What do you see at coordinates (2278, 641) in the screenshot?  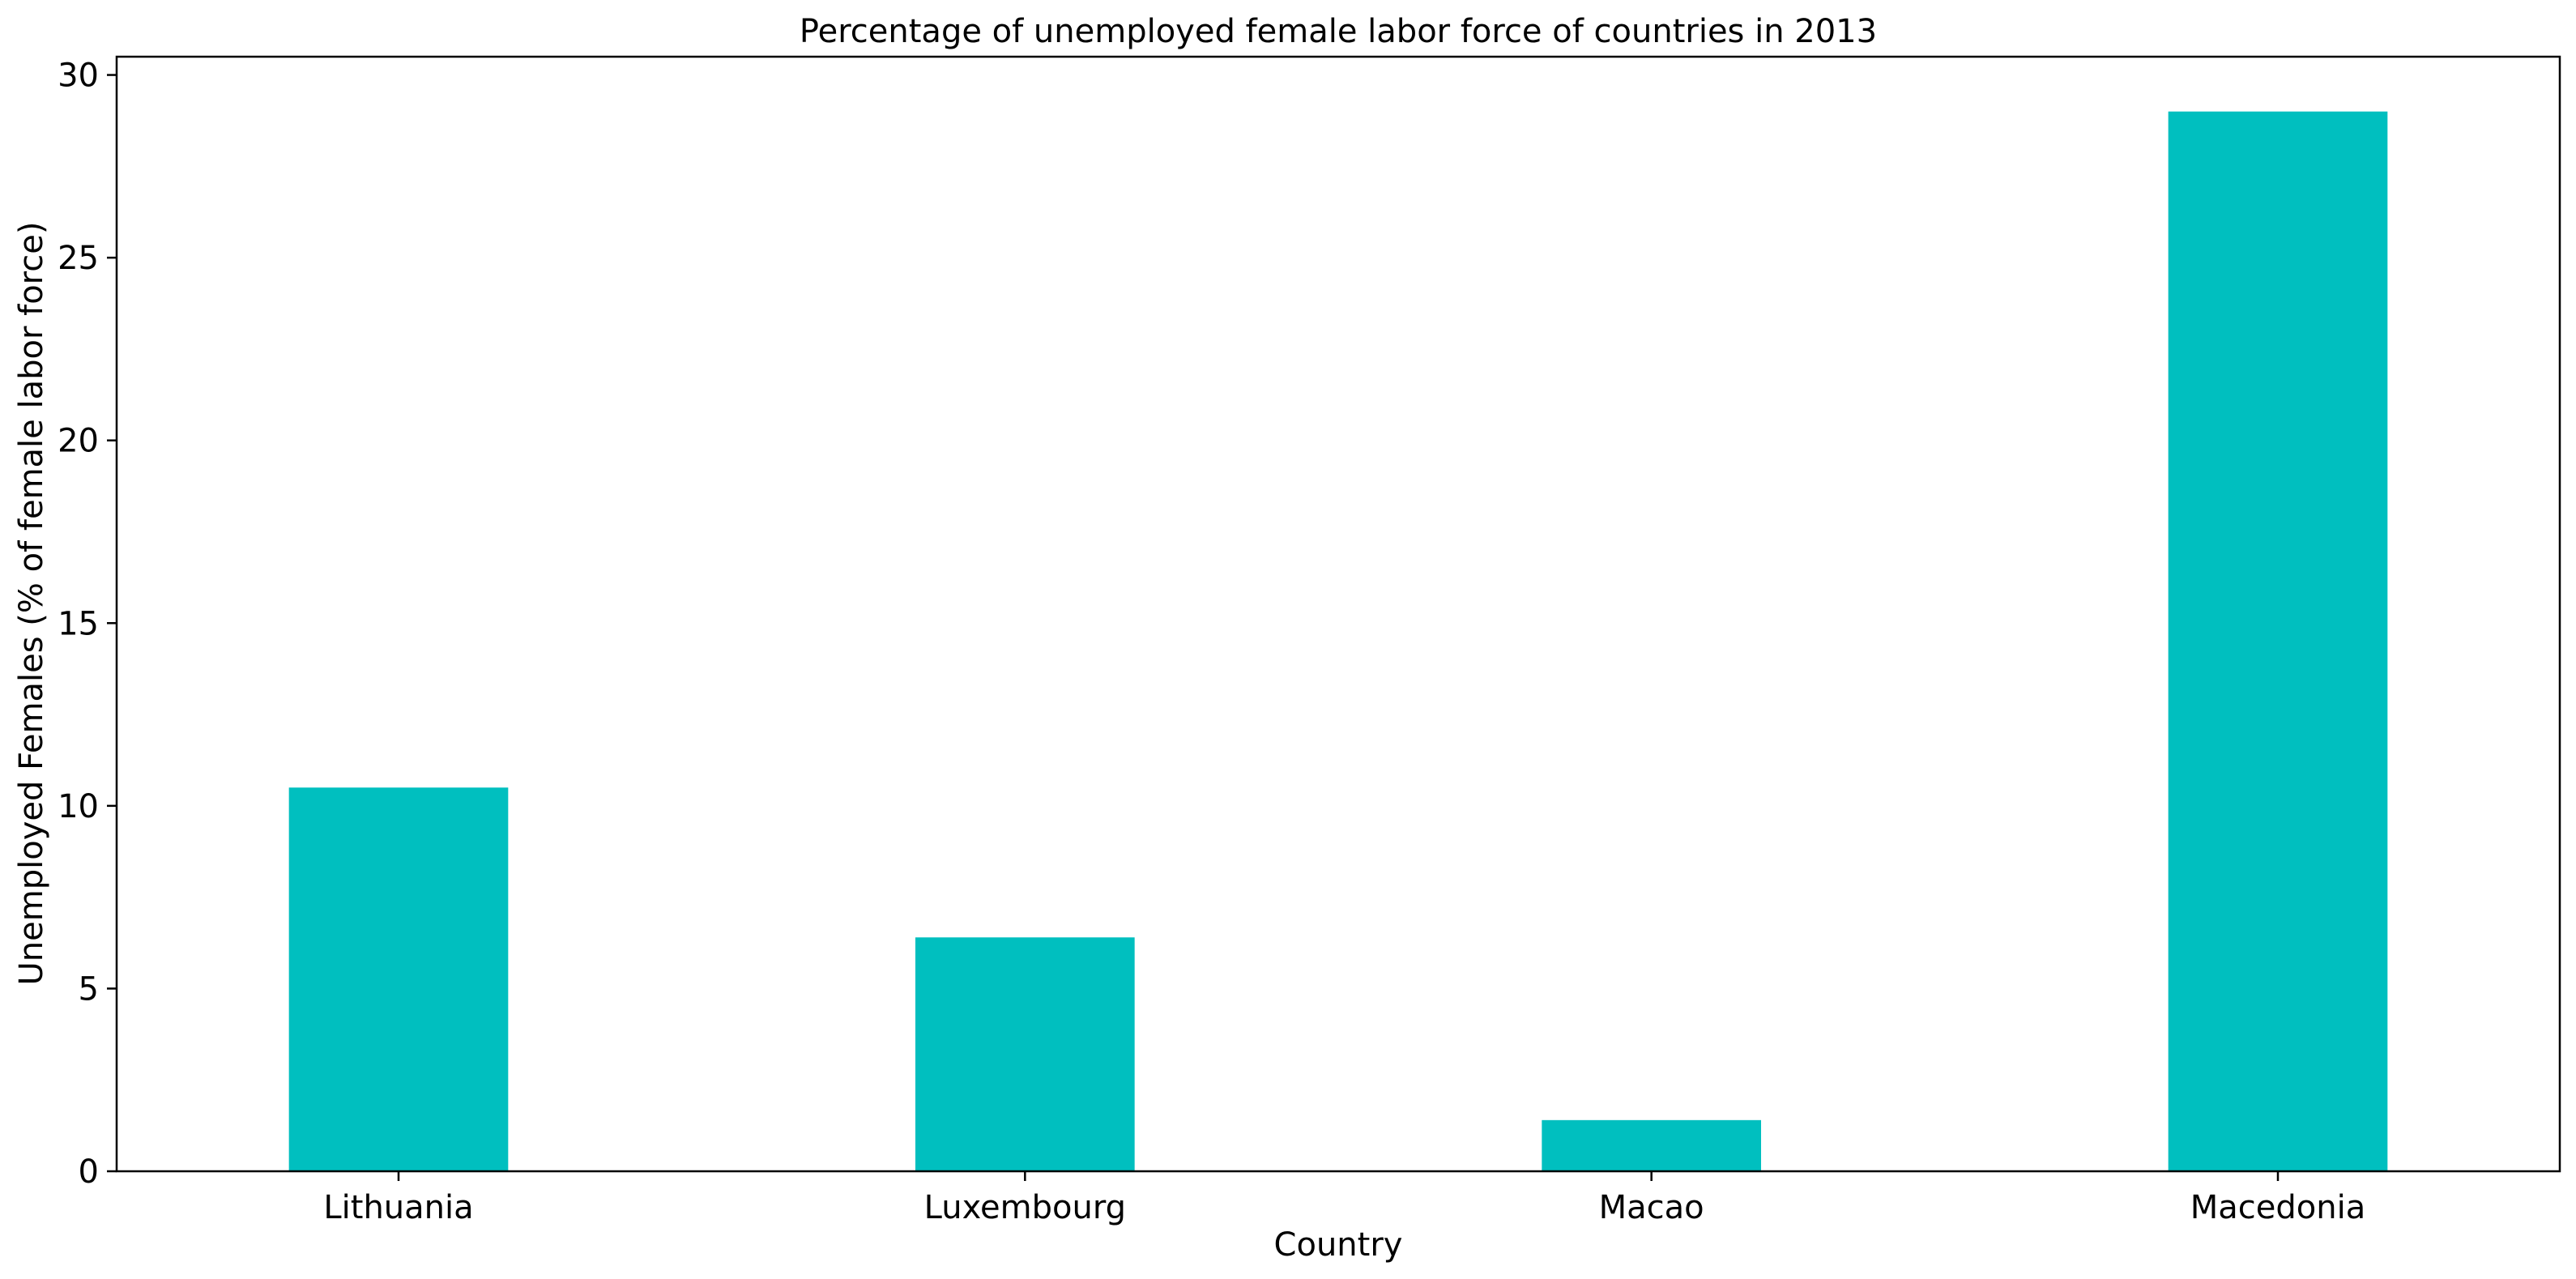 I see `bar-macedonia` at bounding box center [2278, 641].